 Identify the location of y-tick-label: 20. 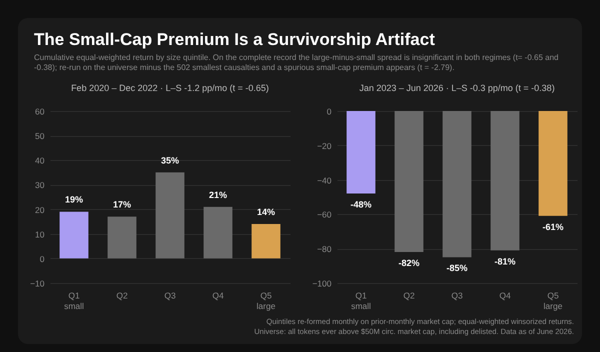
(40, 209).